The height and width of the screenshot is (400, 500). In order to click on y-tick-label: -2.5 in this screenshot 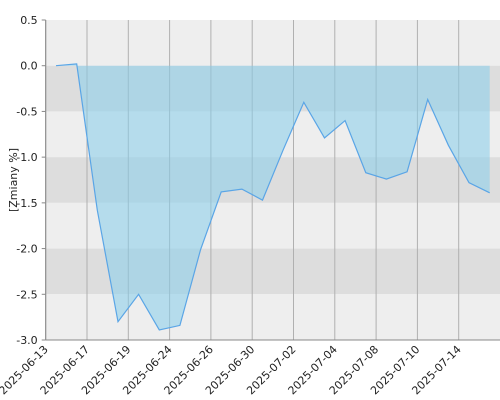, I will do `click(26, 294)`.